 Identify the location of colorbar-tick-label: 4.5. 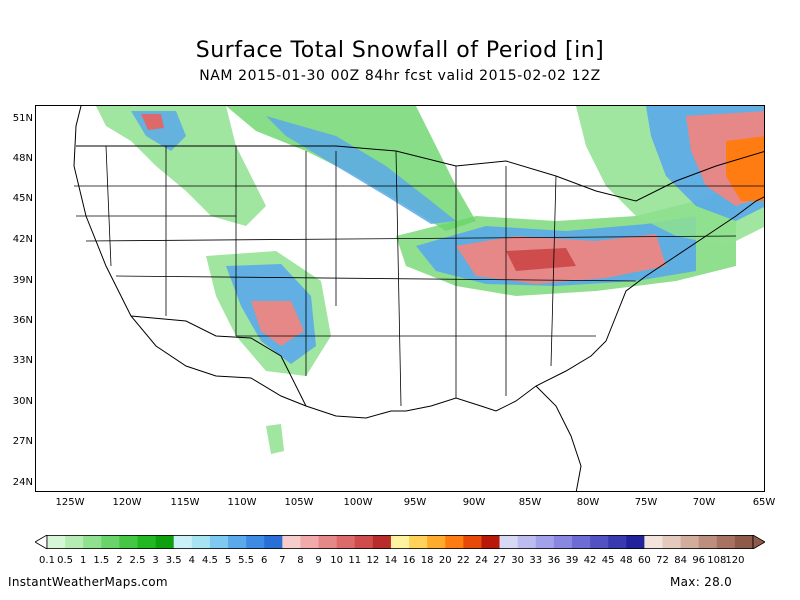
(209, 560).